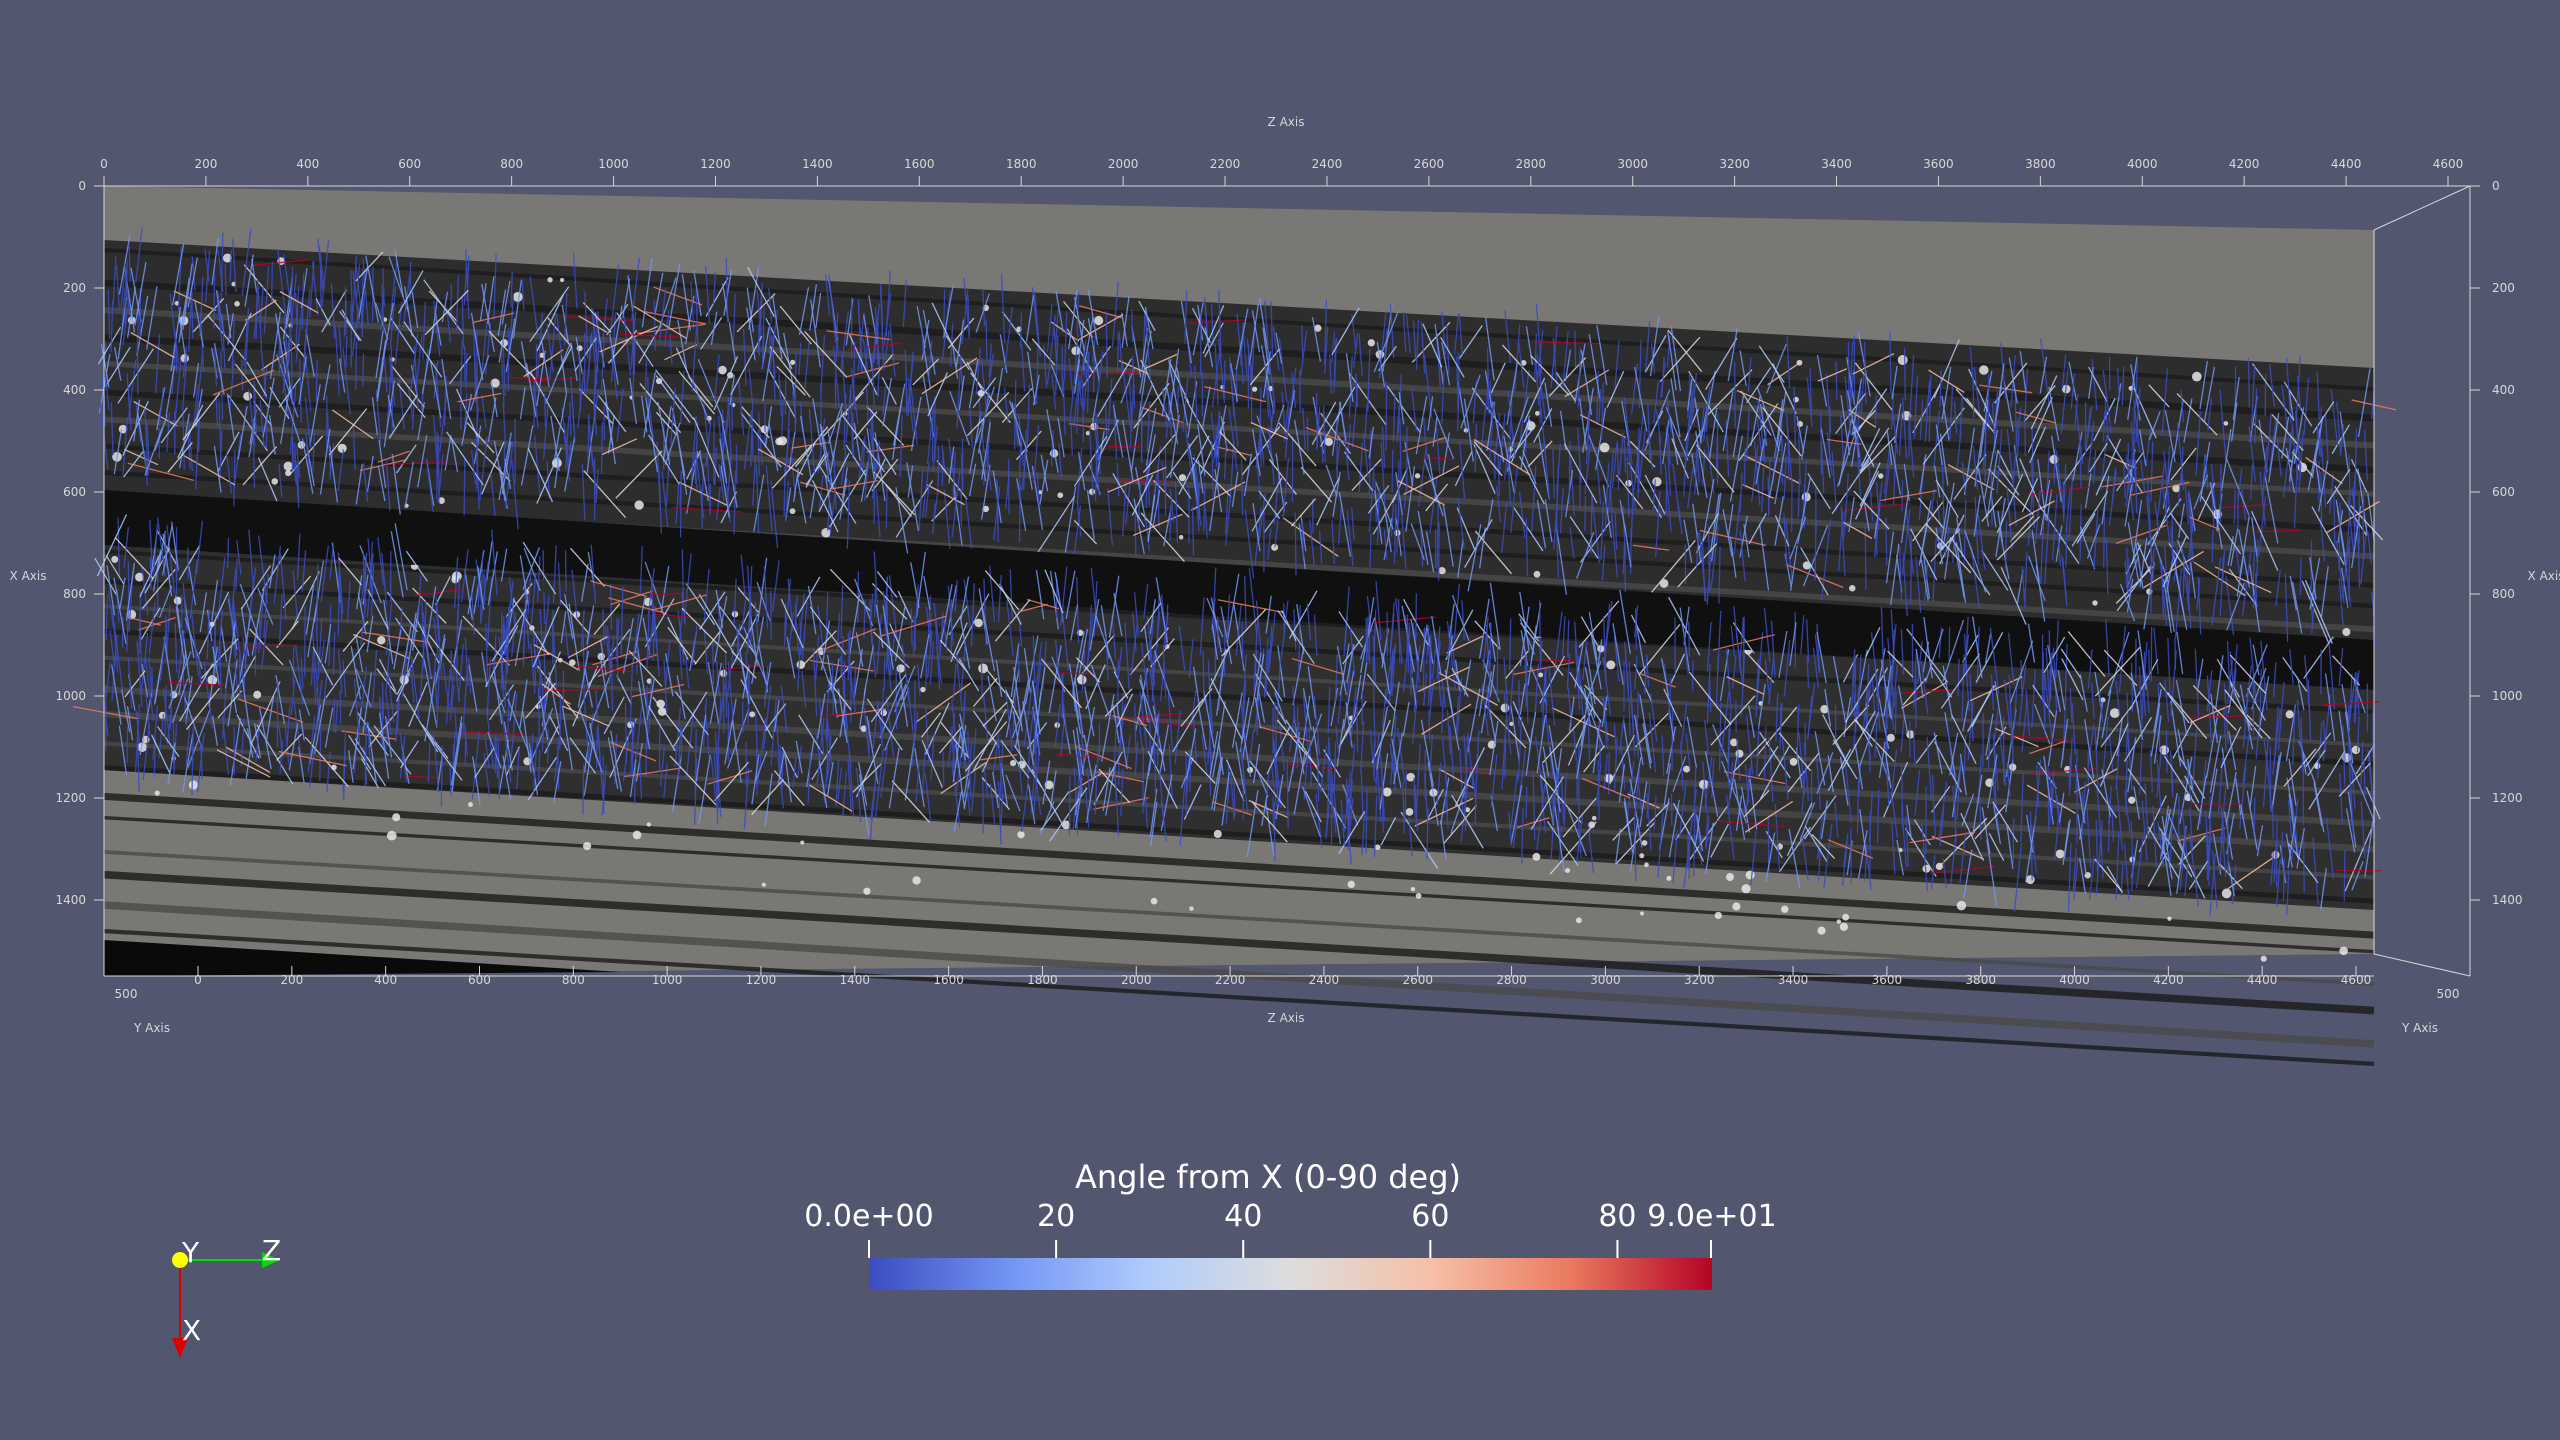  What do you see at coordinates (1239, 725) in the screenshot?
I see `ct-stripe` at bounding box center [1239, 725].